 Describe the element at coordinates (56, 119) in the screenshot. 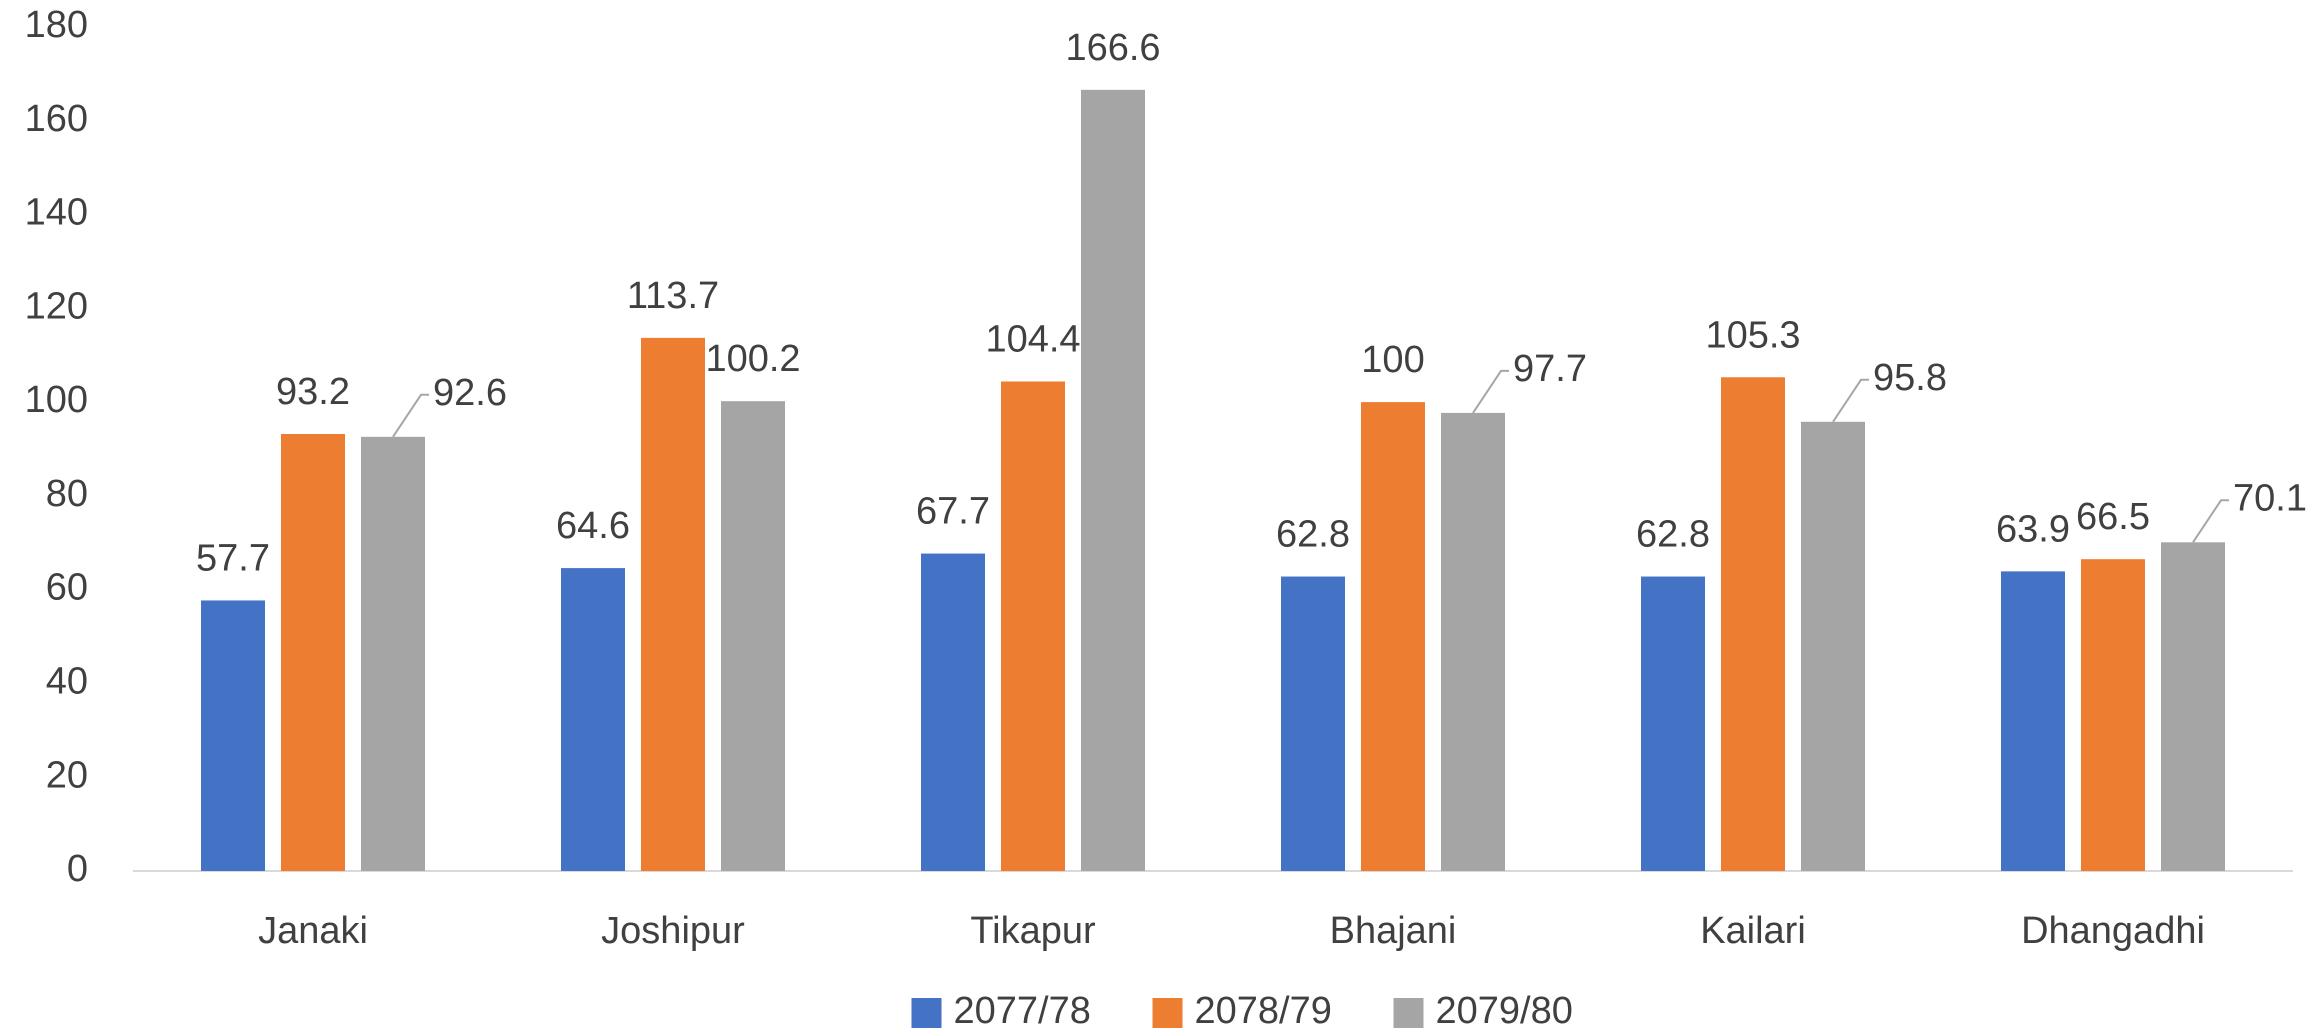

I see `y-tick-label: 160` at that location.